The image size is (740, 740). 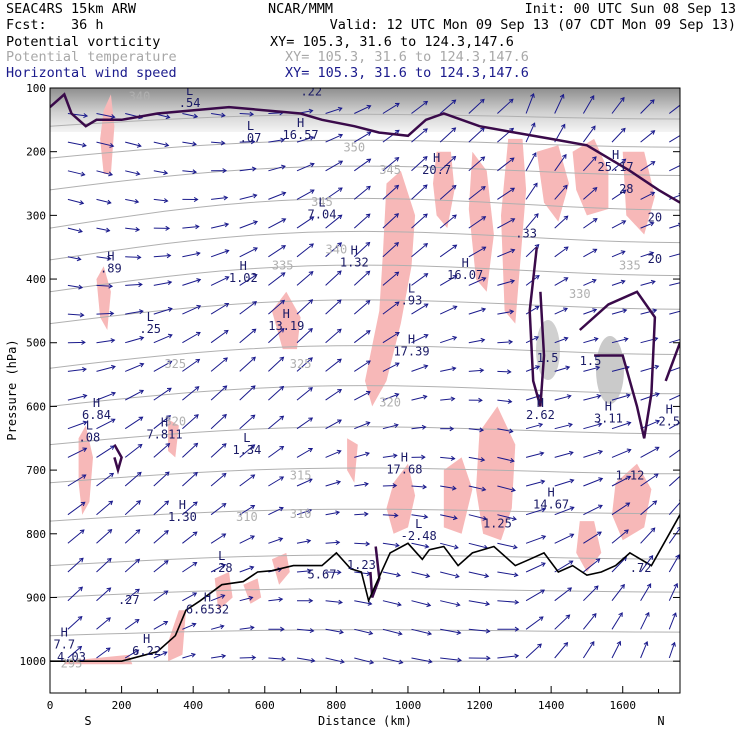 What do you see at coordinates (497, 523) in the screenshot?
I see `pv-extremum-value: 1.25` at bounding box center [497, 523].